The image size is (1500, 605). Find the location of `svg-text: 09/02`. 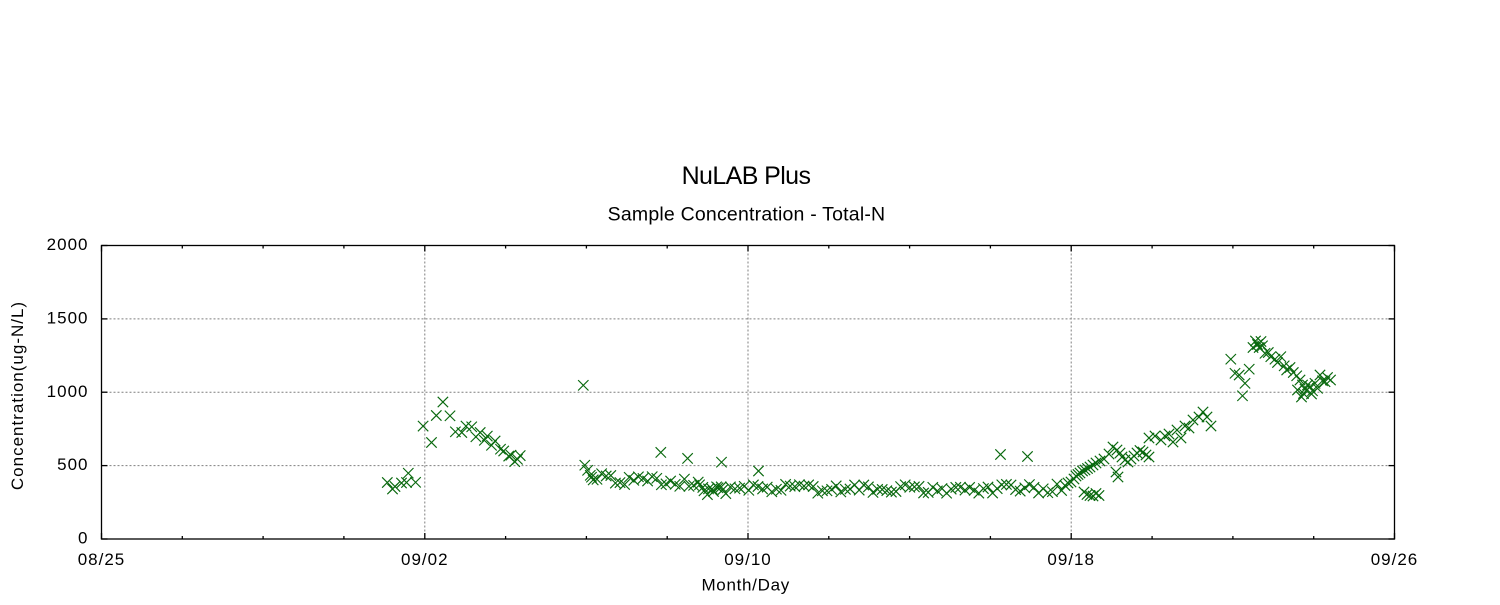

svg-text: 09/02 is located at coordinates (425, 559).